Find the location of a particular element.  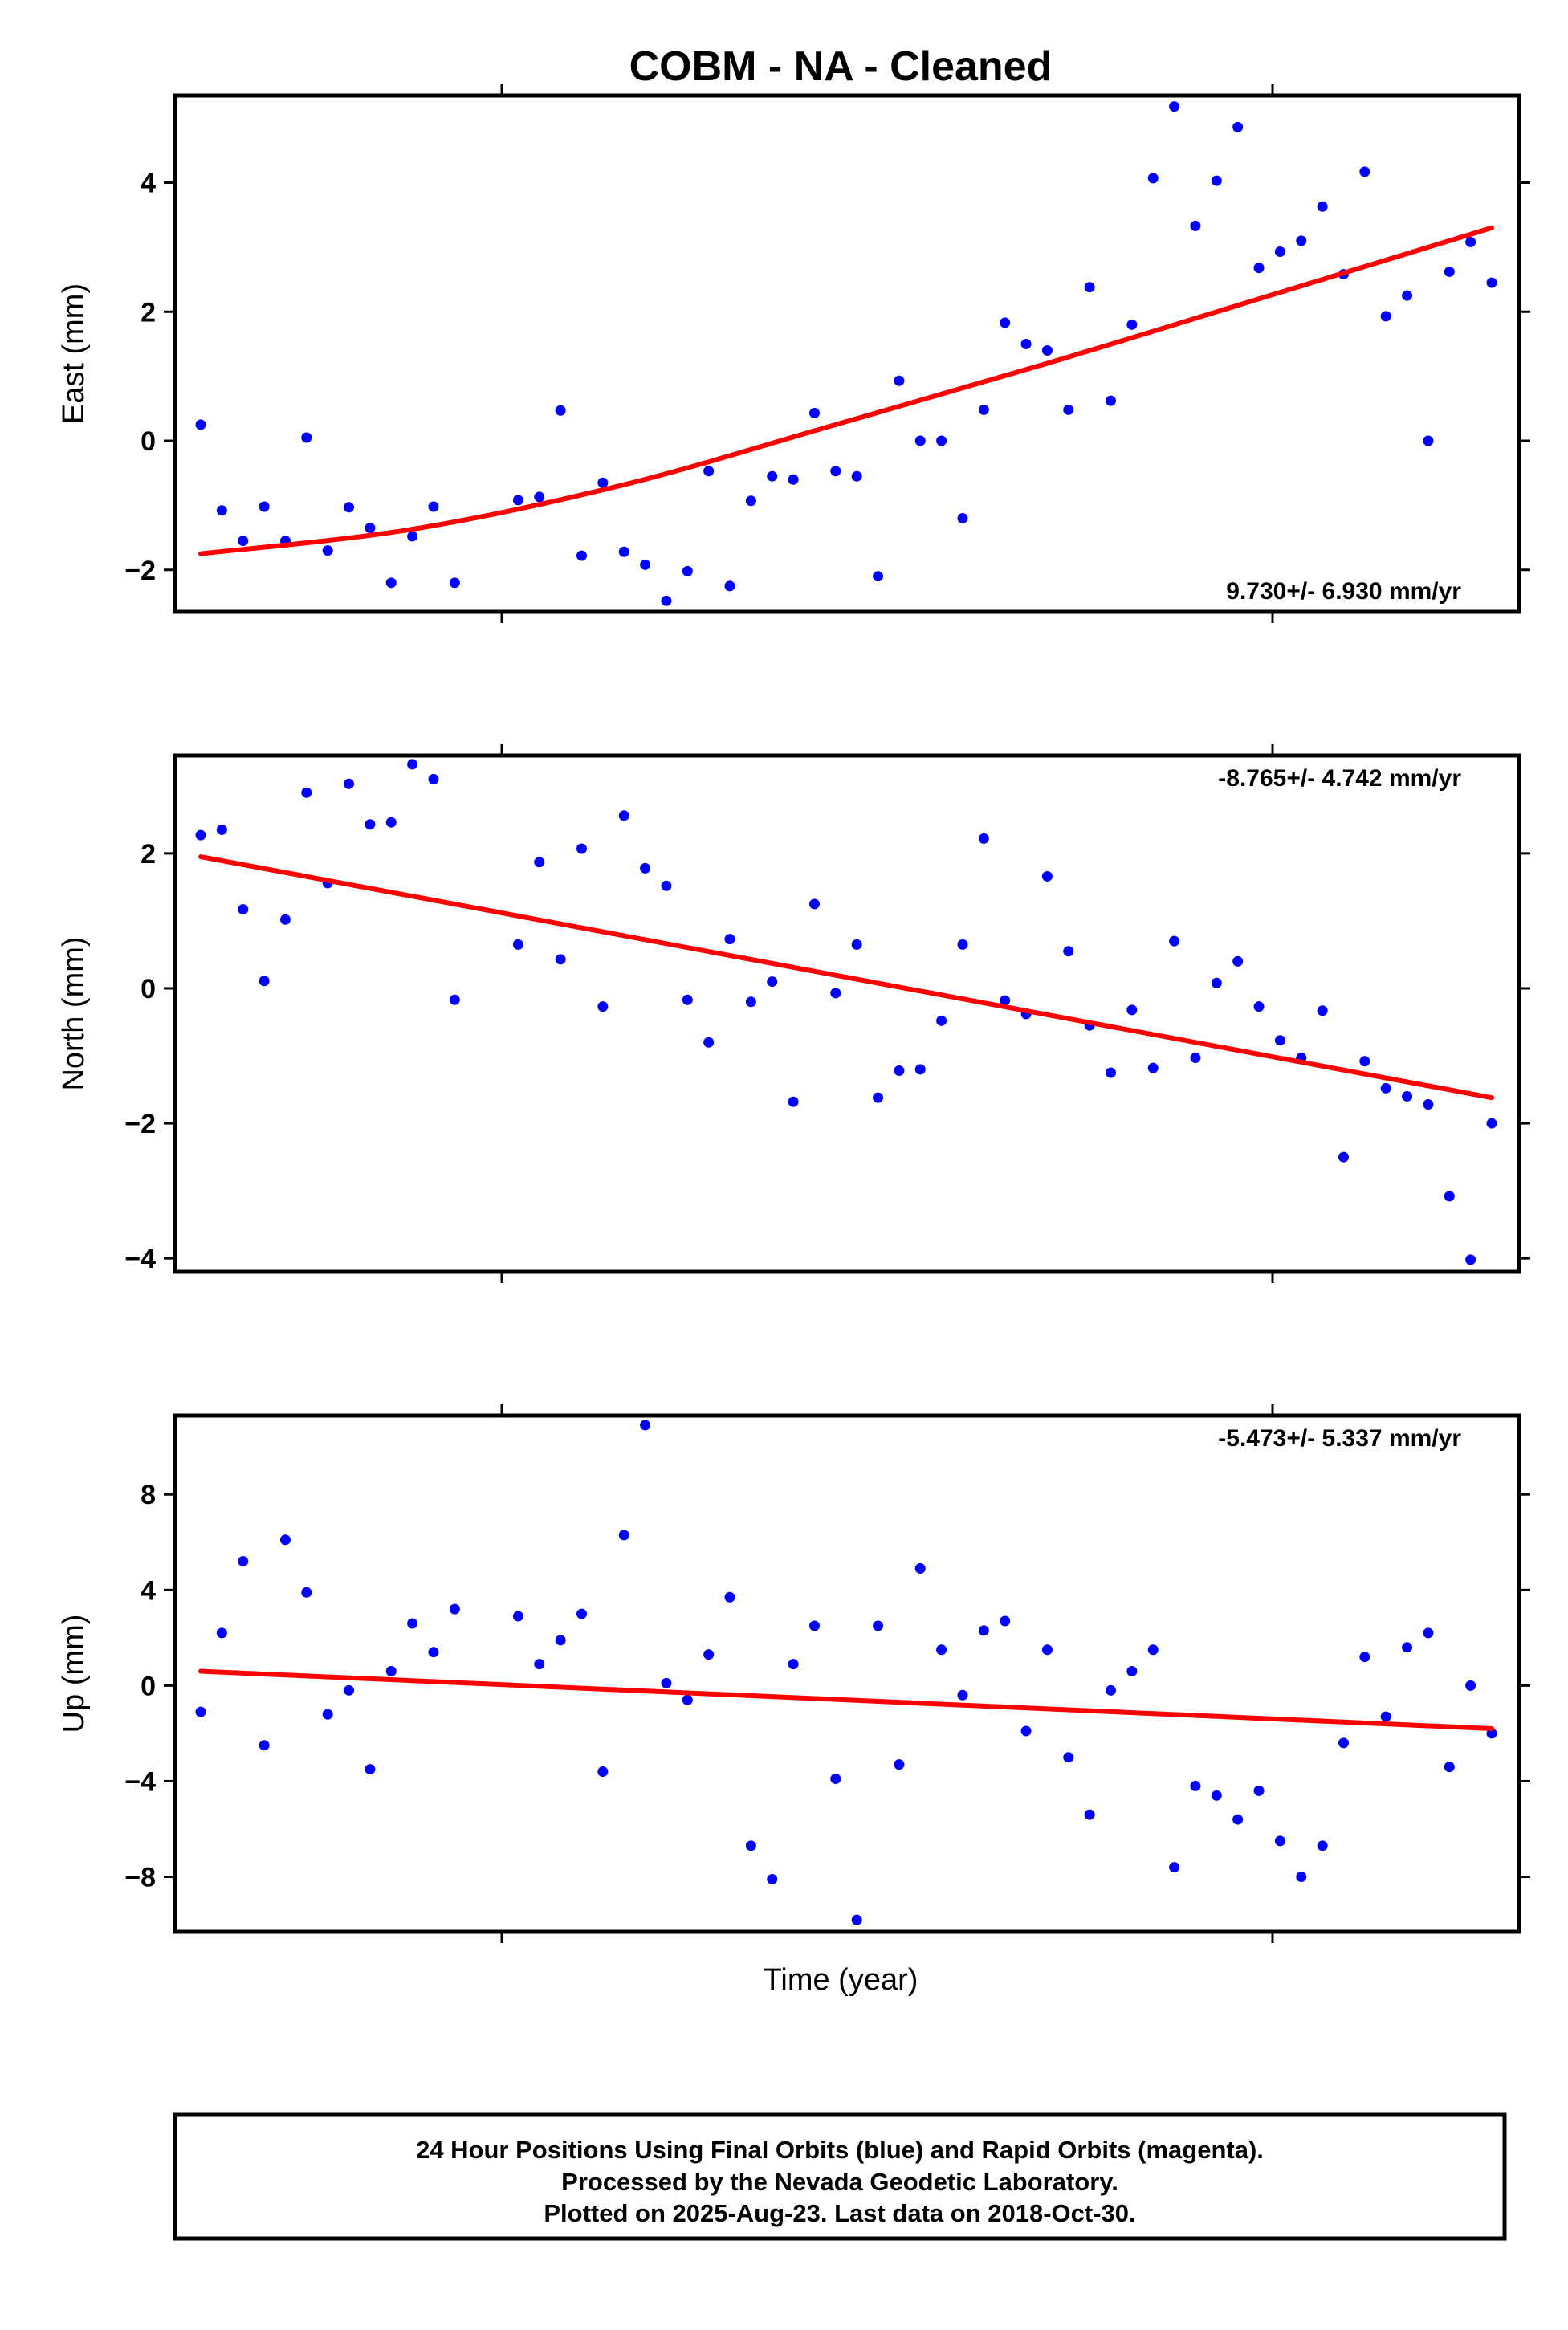

north-ytick-label: 2 is located at coordinates (148, 854).